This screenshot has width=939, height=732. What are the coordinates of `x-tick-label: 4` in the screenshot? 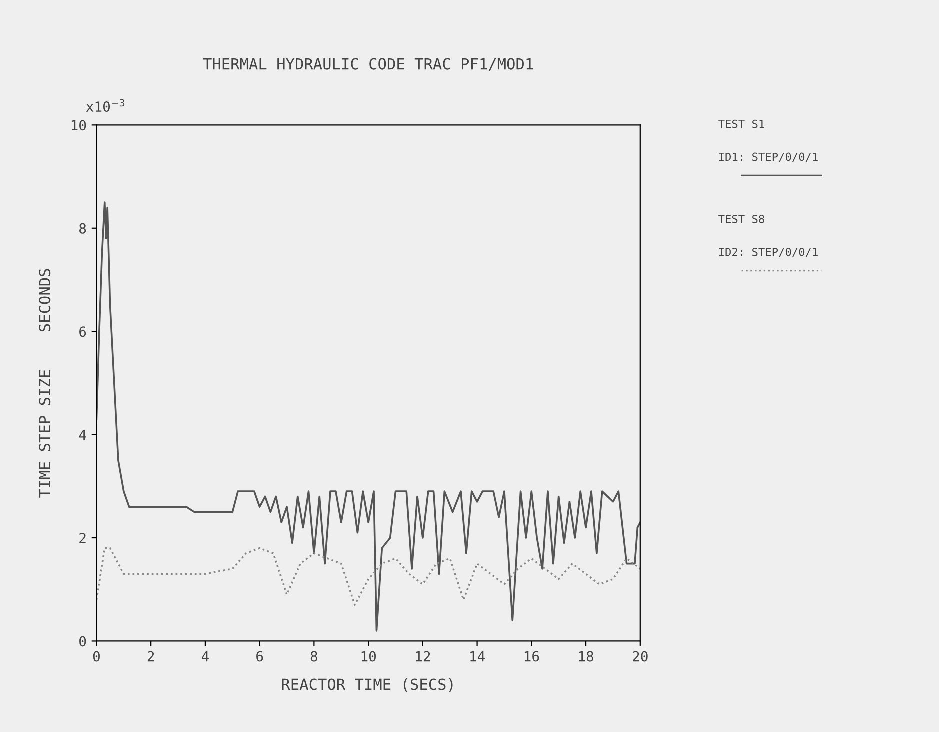 It's located at (205, 656).